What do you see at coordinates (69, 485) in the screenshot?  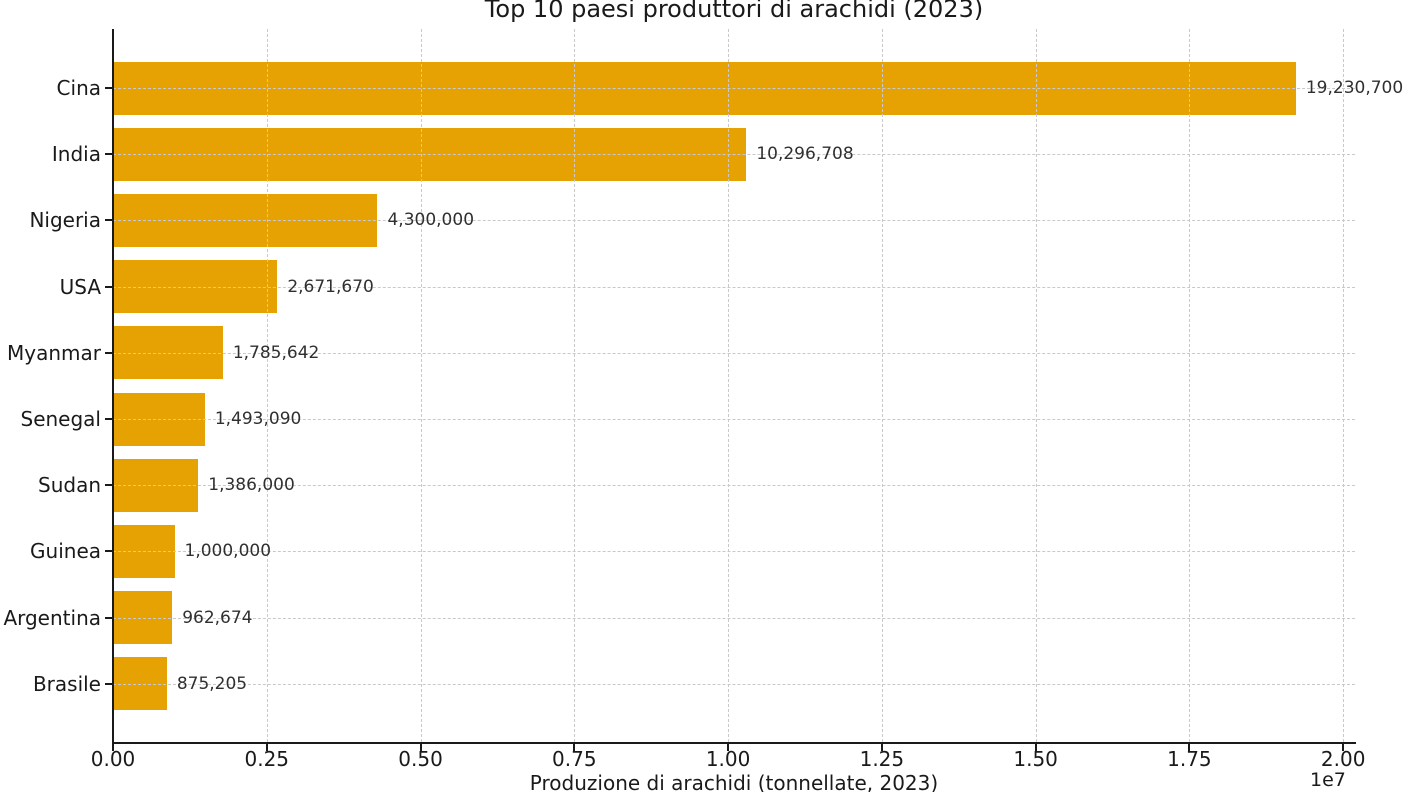 I see `y-tick-label: Sudan` at bounding box center [69, 485].